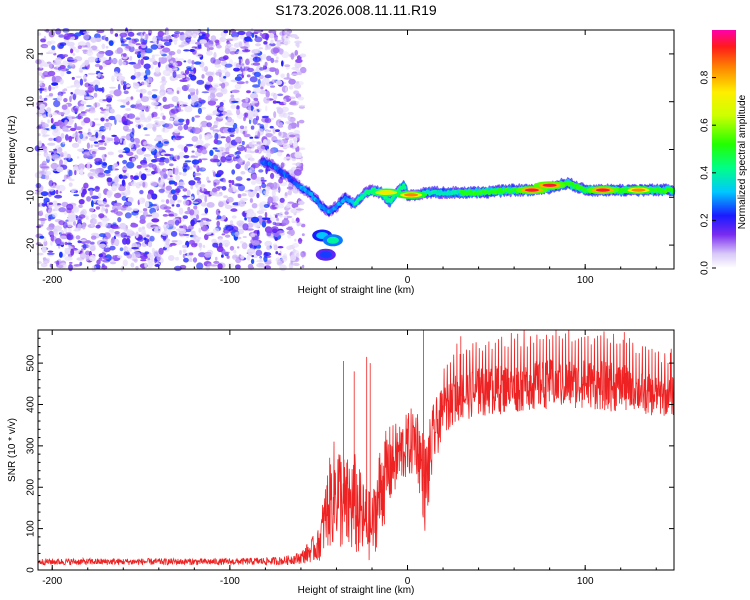  What do you see at coordinates (12, 450) in the screenshot?
I see `snr-y-label: SNR (10 * v/v)` at bounding box center [12, 450].